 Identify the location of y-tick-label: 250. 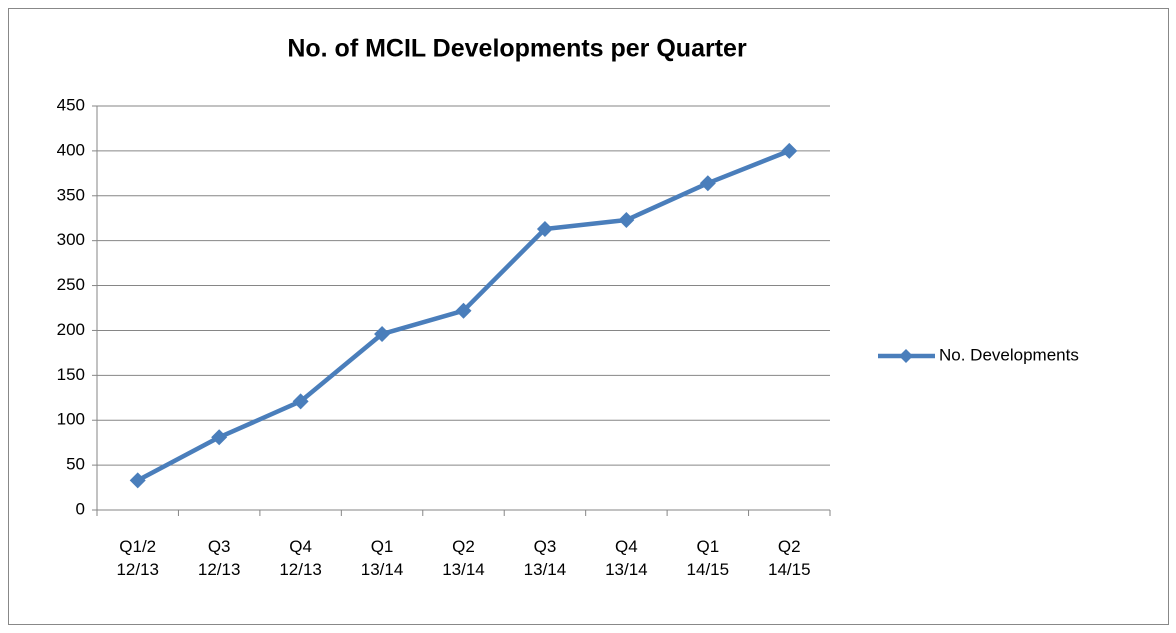
(71, 284).